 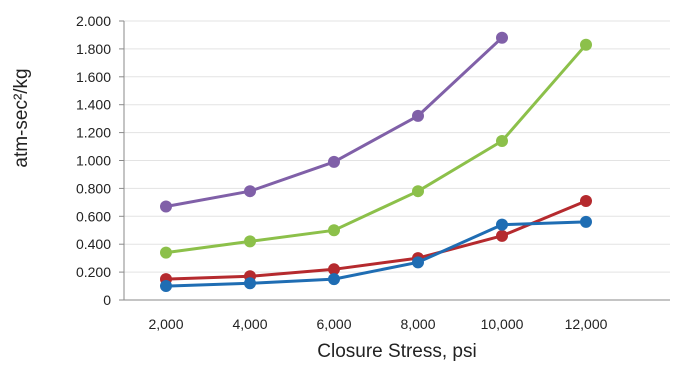 What do you see at coordinates (417, 324) in the screenshot?
I see `x-tick-label: 8,000` at bounding box center [417, 324].